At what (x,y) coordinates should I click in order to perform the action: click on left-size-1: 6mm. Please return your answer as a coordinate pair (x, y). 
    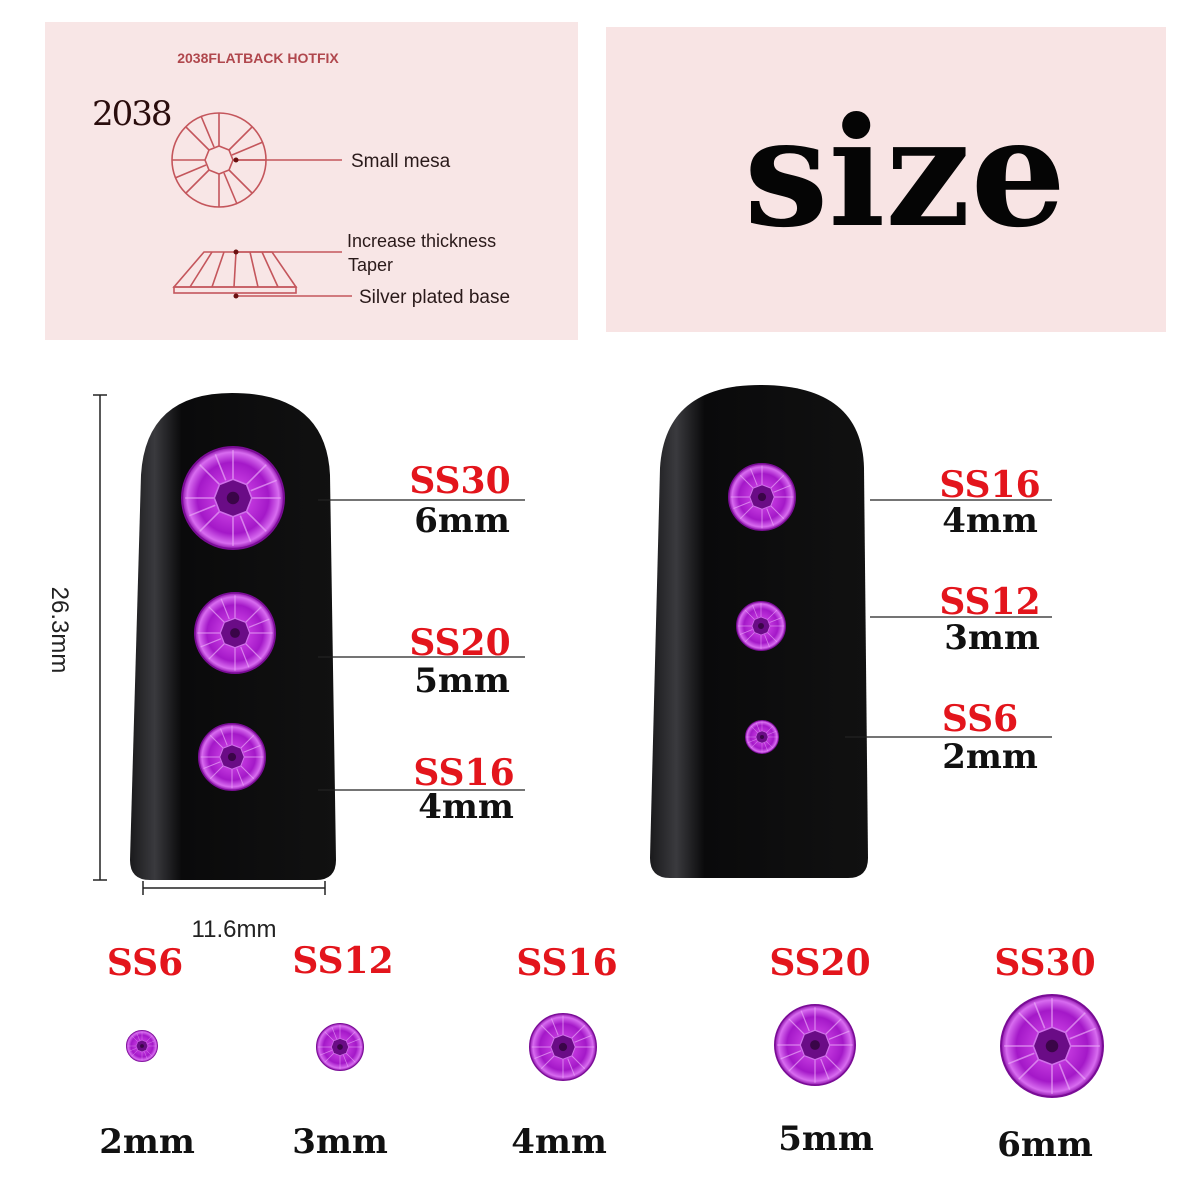
    Looking at the image, I should click on (462, 521).